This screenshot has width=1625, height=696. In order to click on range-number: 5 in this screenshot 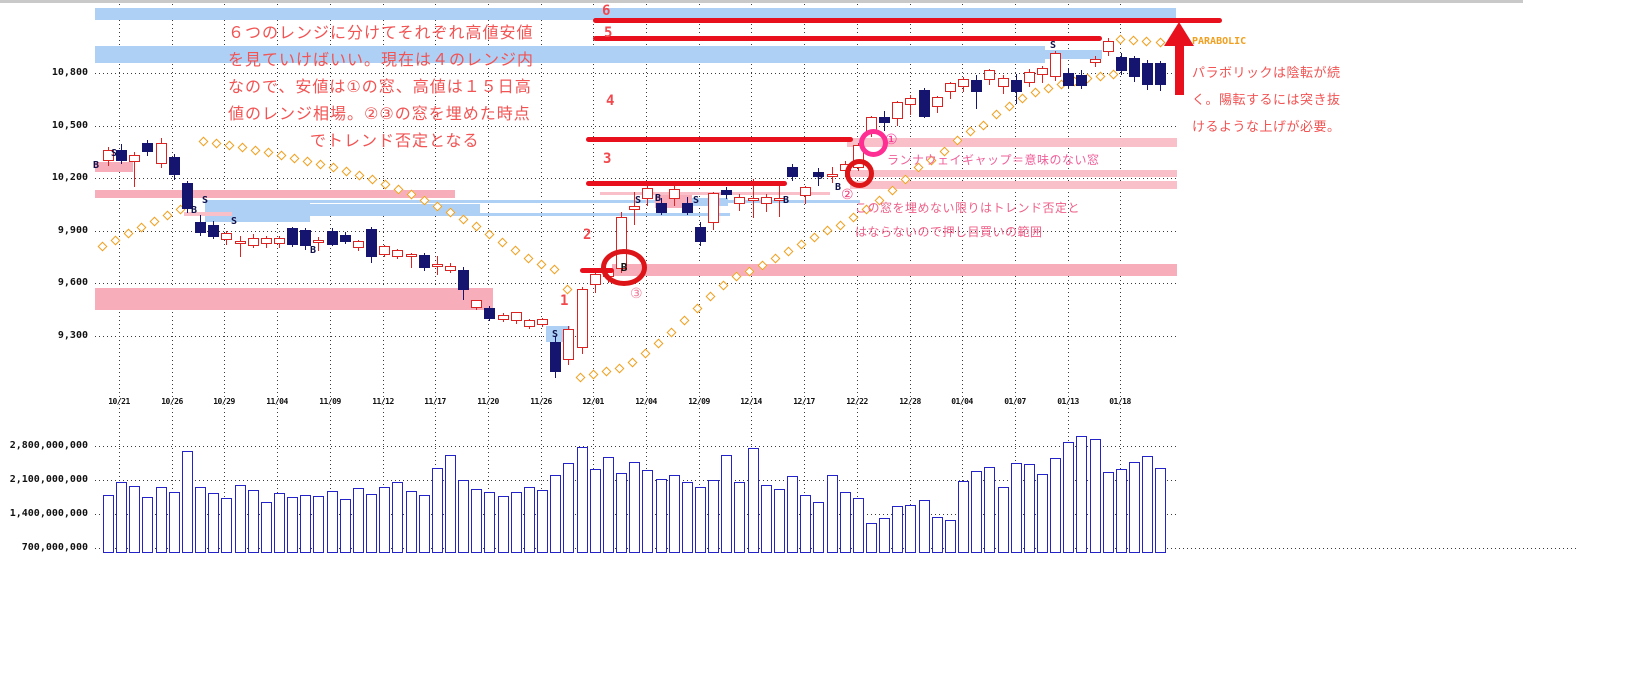, I will do `click(608, 33)`.